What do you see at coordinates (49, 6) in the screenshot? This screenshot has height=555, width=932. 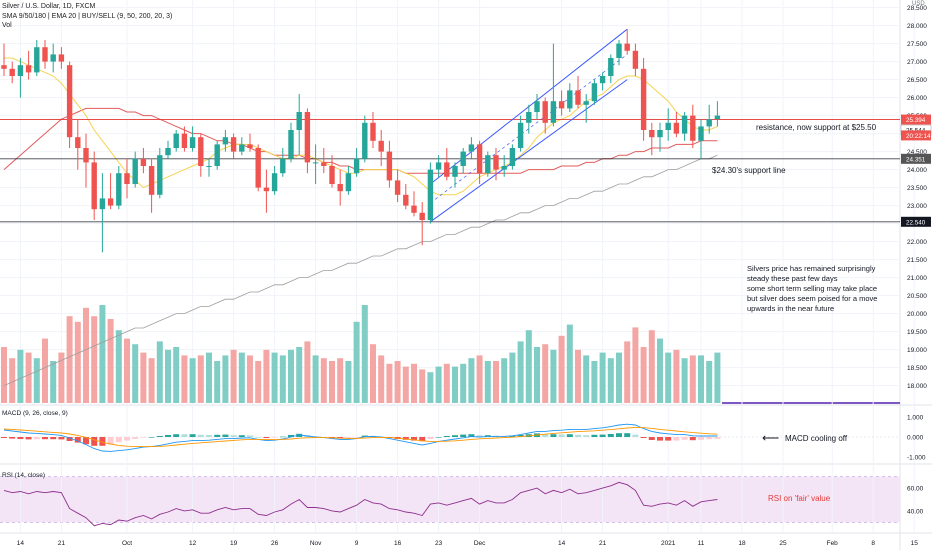 I see `chart-title: Silver / U.S. Dollar, 1D, FXCM` at bounding box center [49, 6].